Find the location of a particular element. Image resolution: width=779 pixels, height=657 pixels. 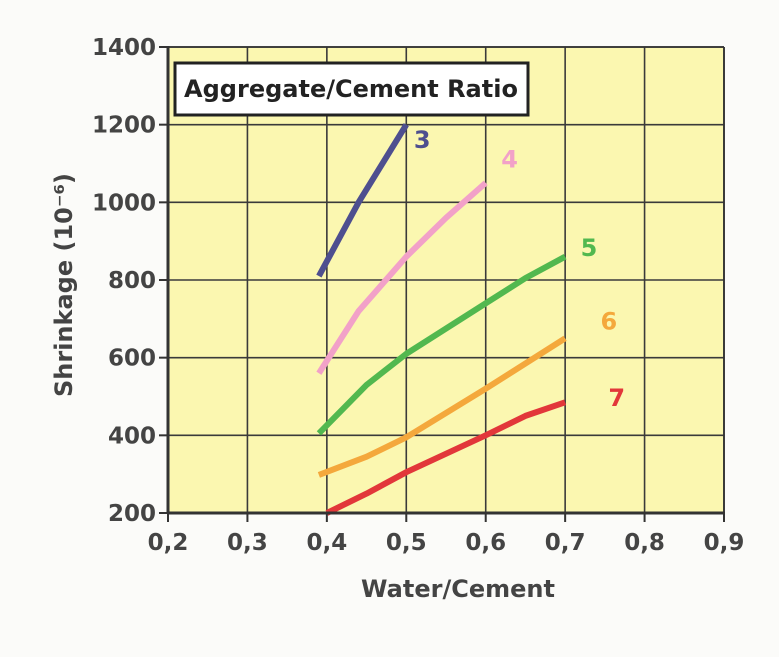

y-tick-label: 1400 is located at coordinates (124, 48).